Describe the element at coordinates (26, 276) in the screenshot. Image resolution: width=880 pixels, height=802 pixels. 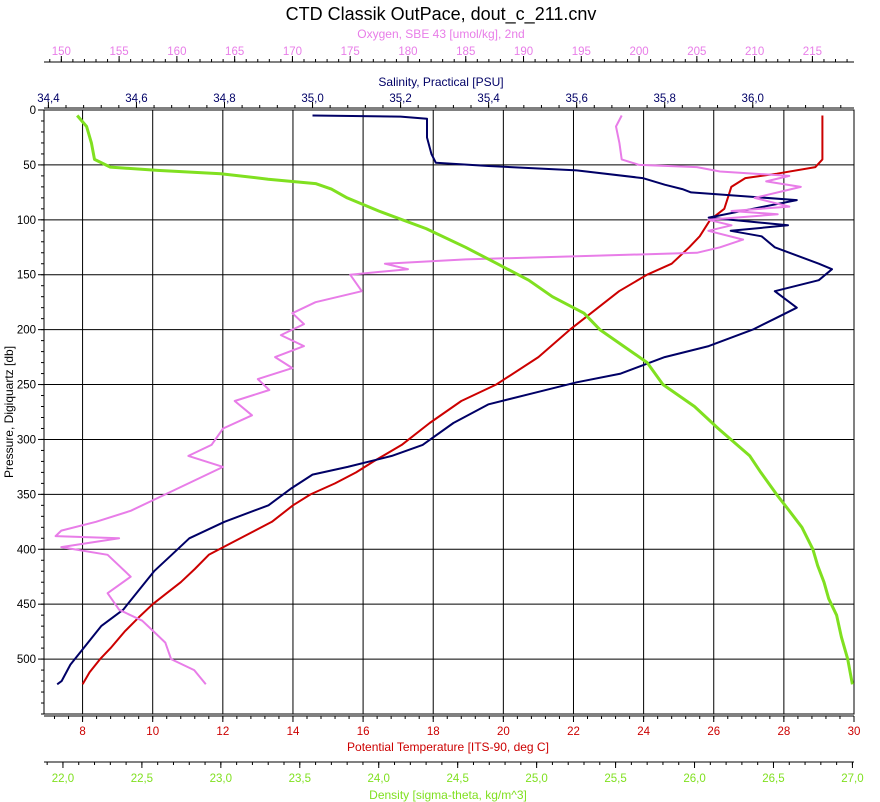
I see `tick-label-pressure: 150` at that location.